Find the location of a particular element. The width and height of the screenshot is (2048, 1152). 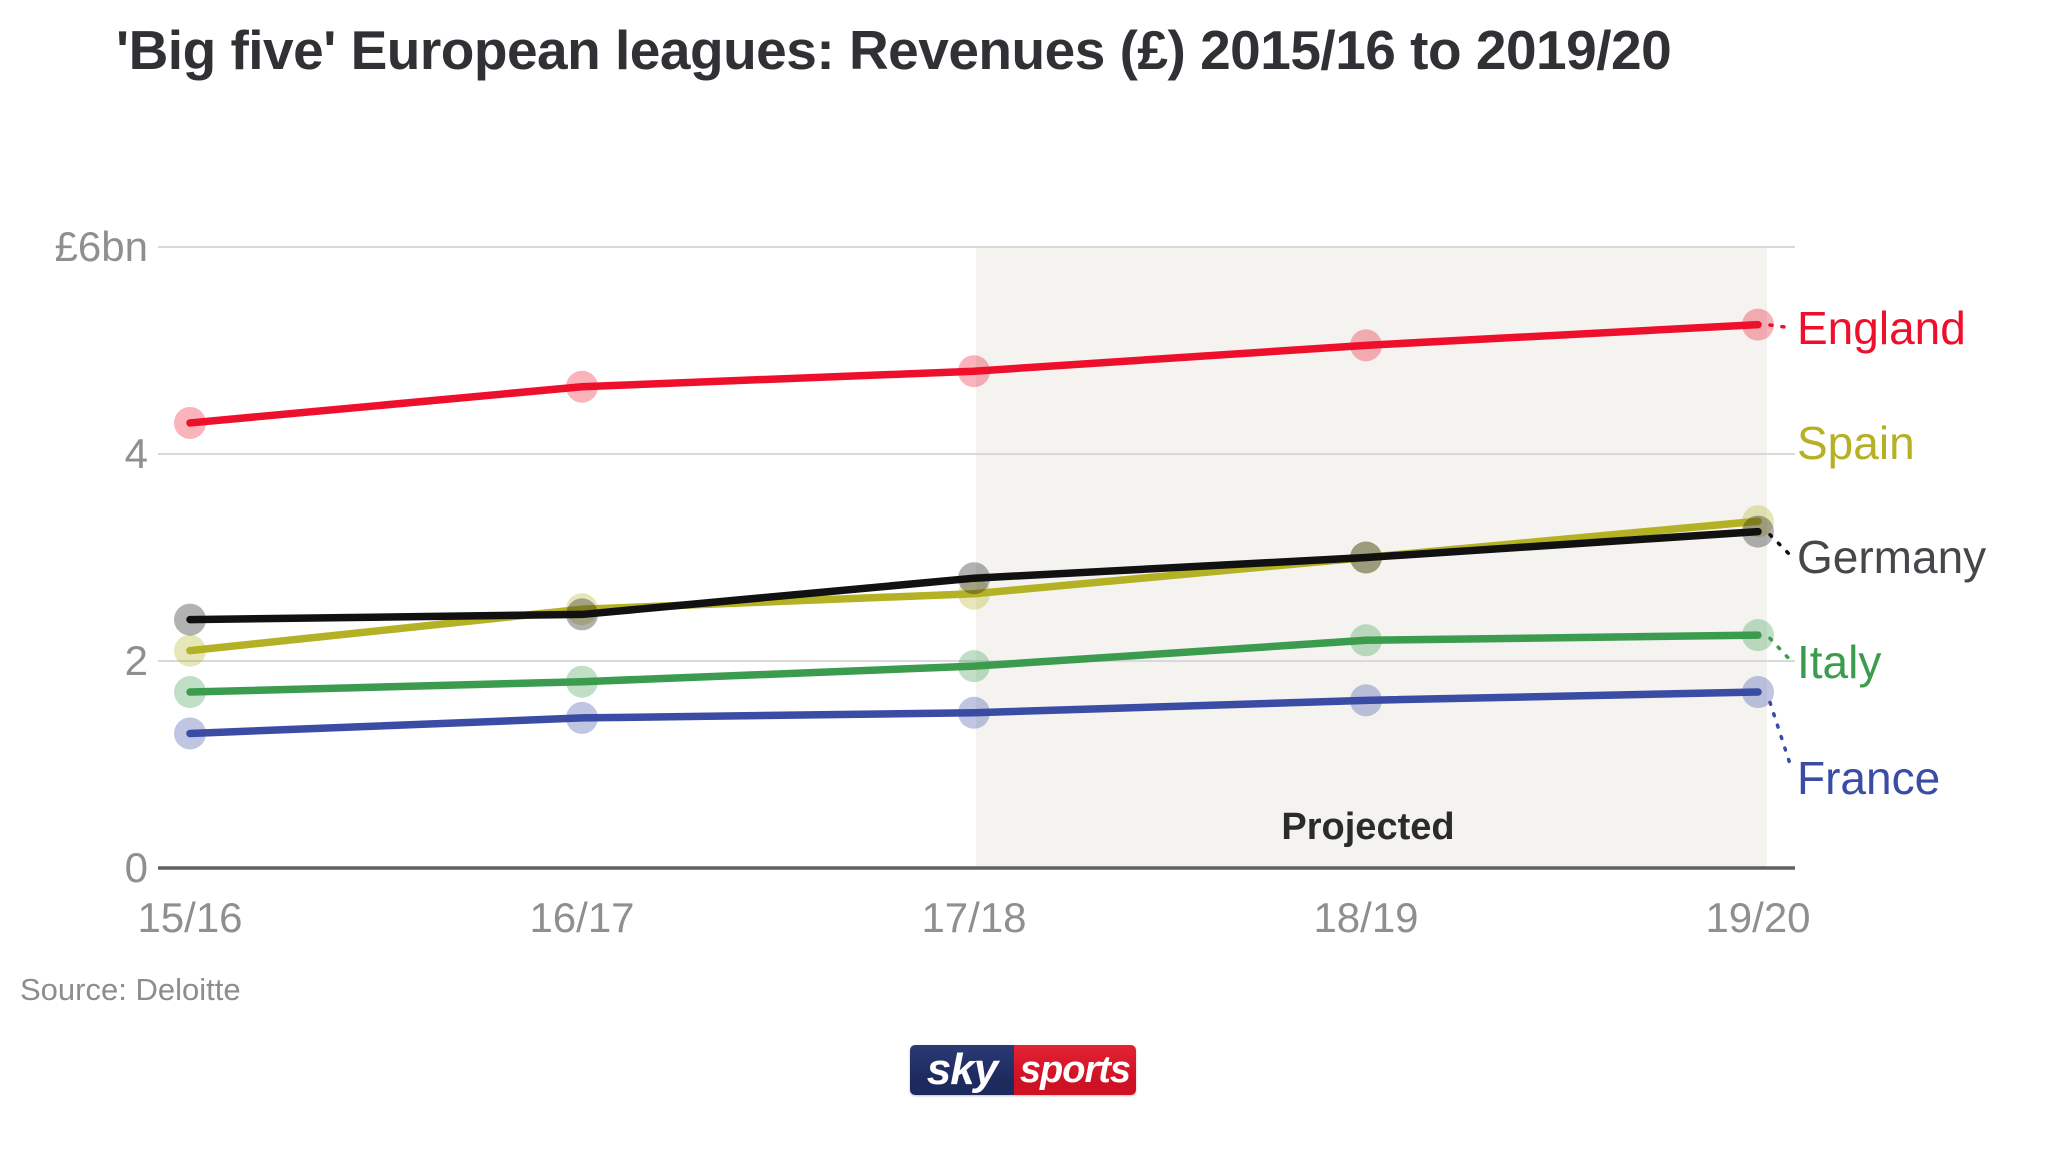

data-point-italy-17/18 is located at coordinates (974, 666).